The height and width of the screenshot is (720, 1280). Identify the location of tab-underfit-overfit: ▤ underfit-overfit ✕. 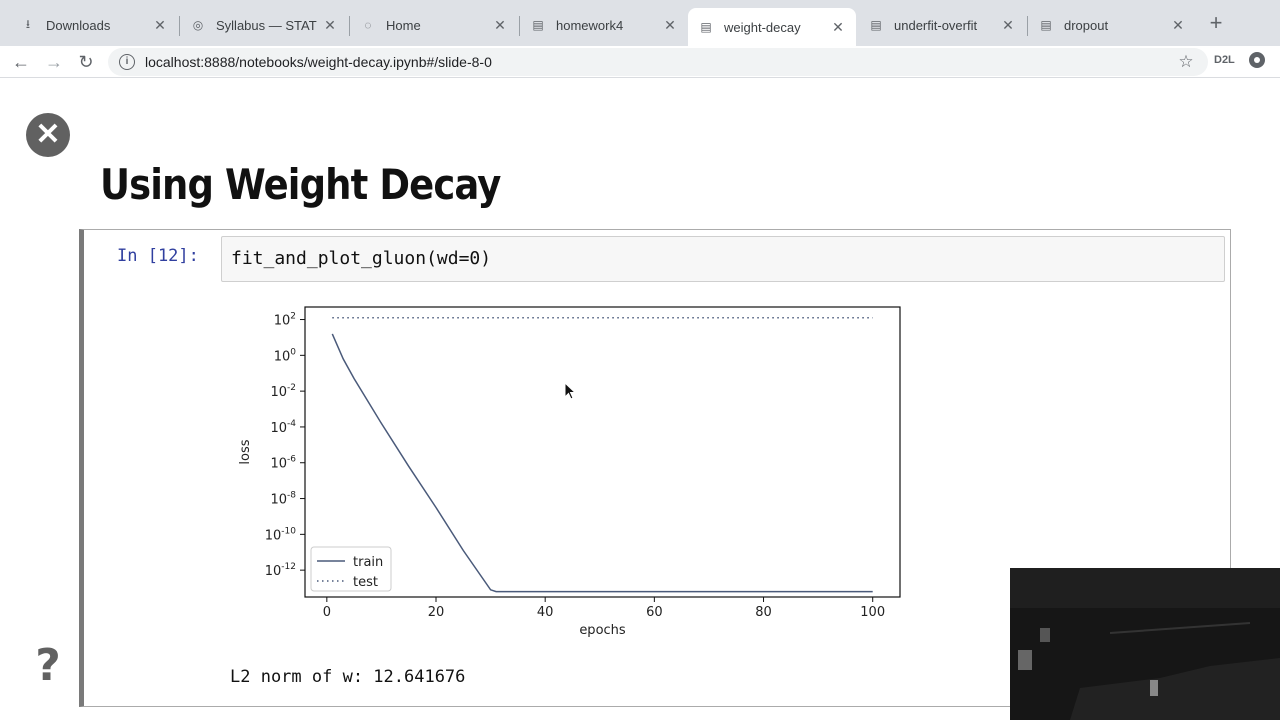
(942, 25).